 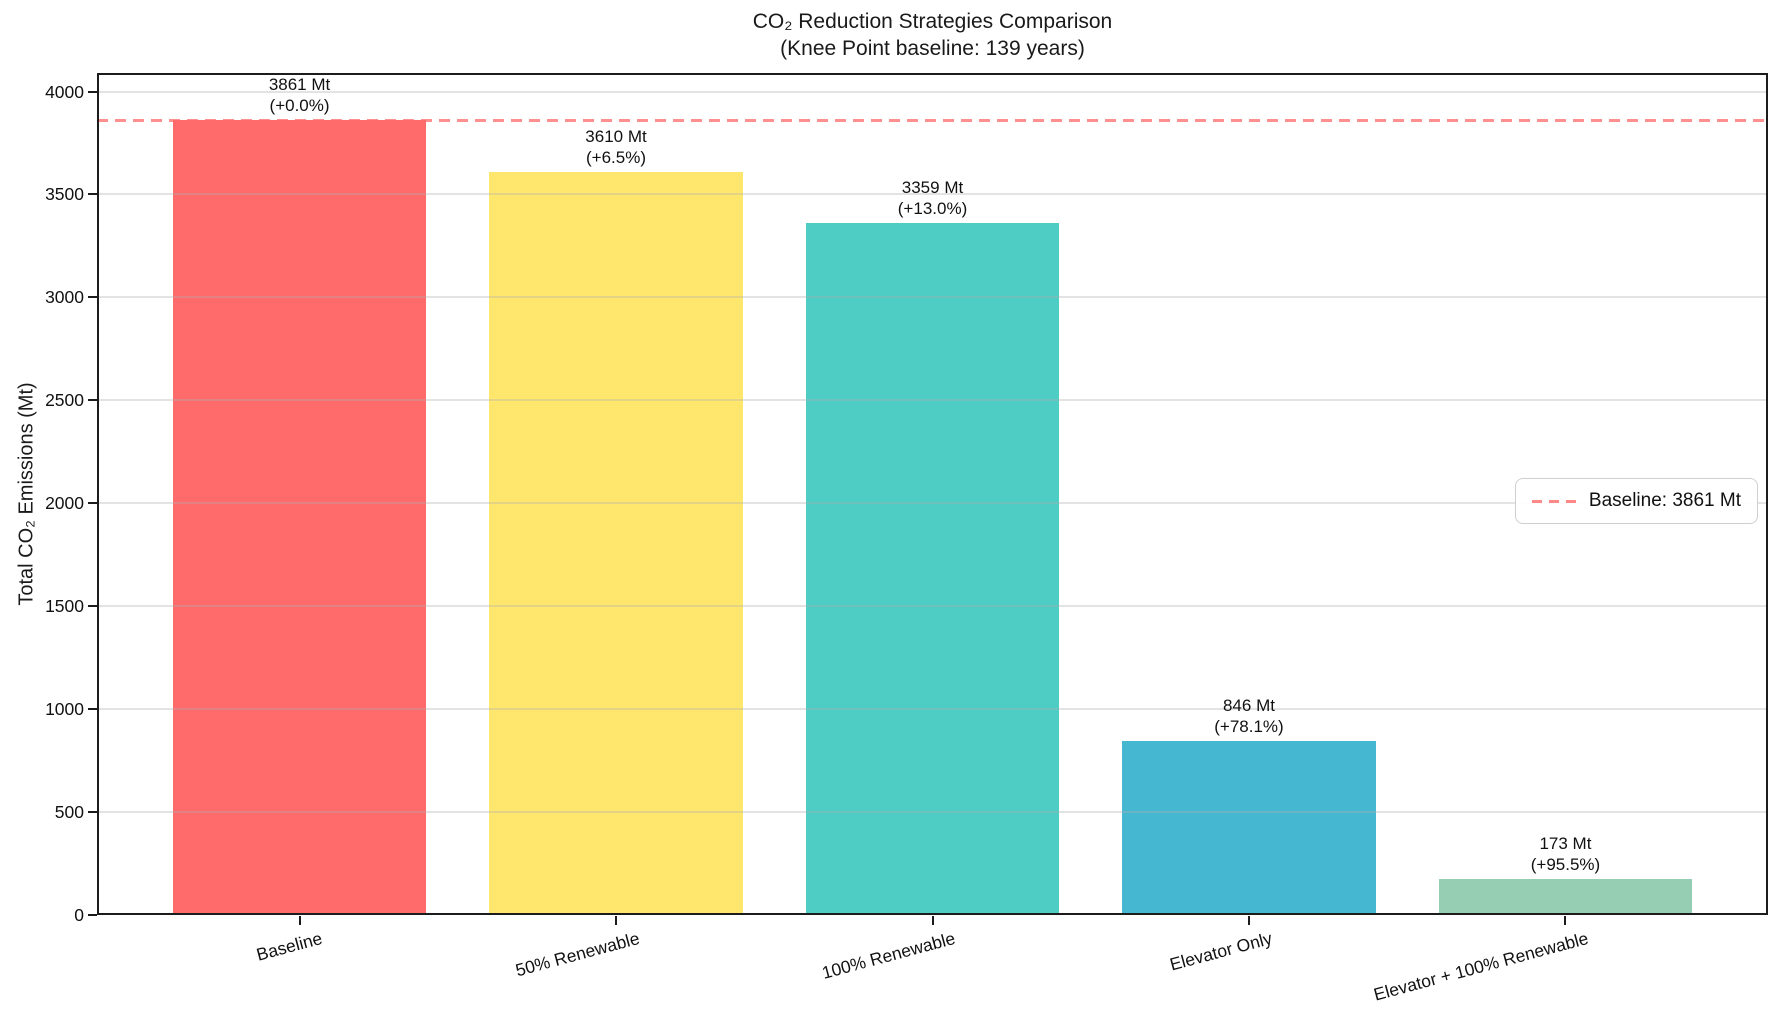 What do you see at coordinates (299, 517) in the screenshot?
I see `bar-baseline` at bounding box center [299, 517].